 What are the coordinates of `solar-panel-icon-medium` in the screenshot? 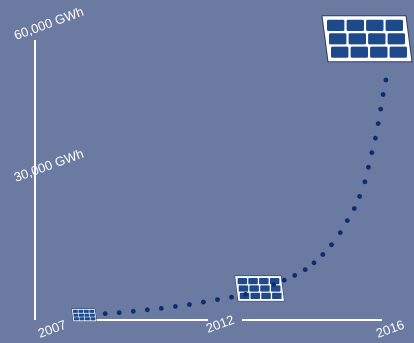 It's located at (259, 288).